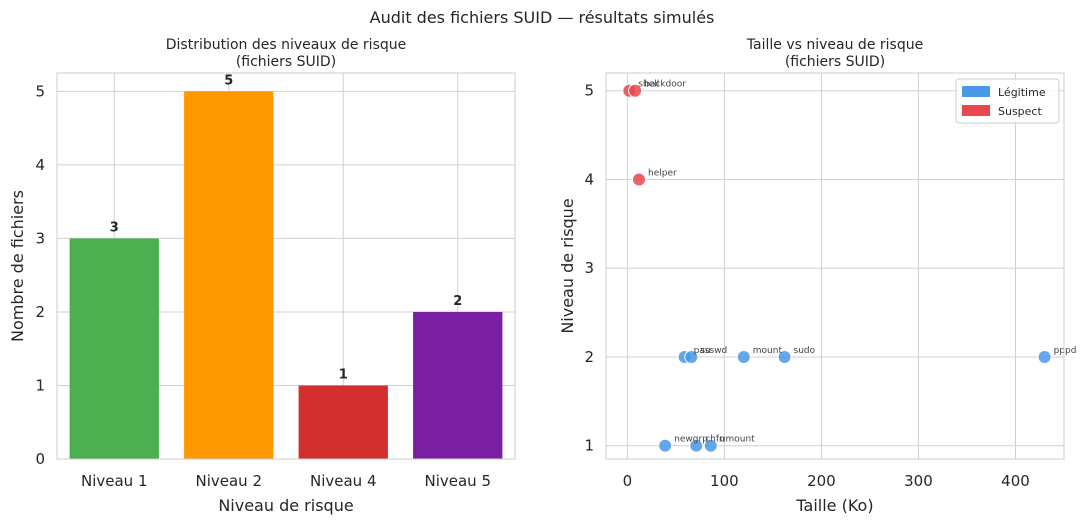 Image resolution: width=1085 pixels, height=524 pixels. What do you see at coordinates (228, 481) in the screenshot?
I see `bar-xtick-label: Niveau 2` at bounding box center [228, 481].